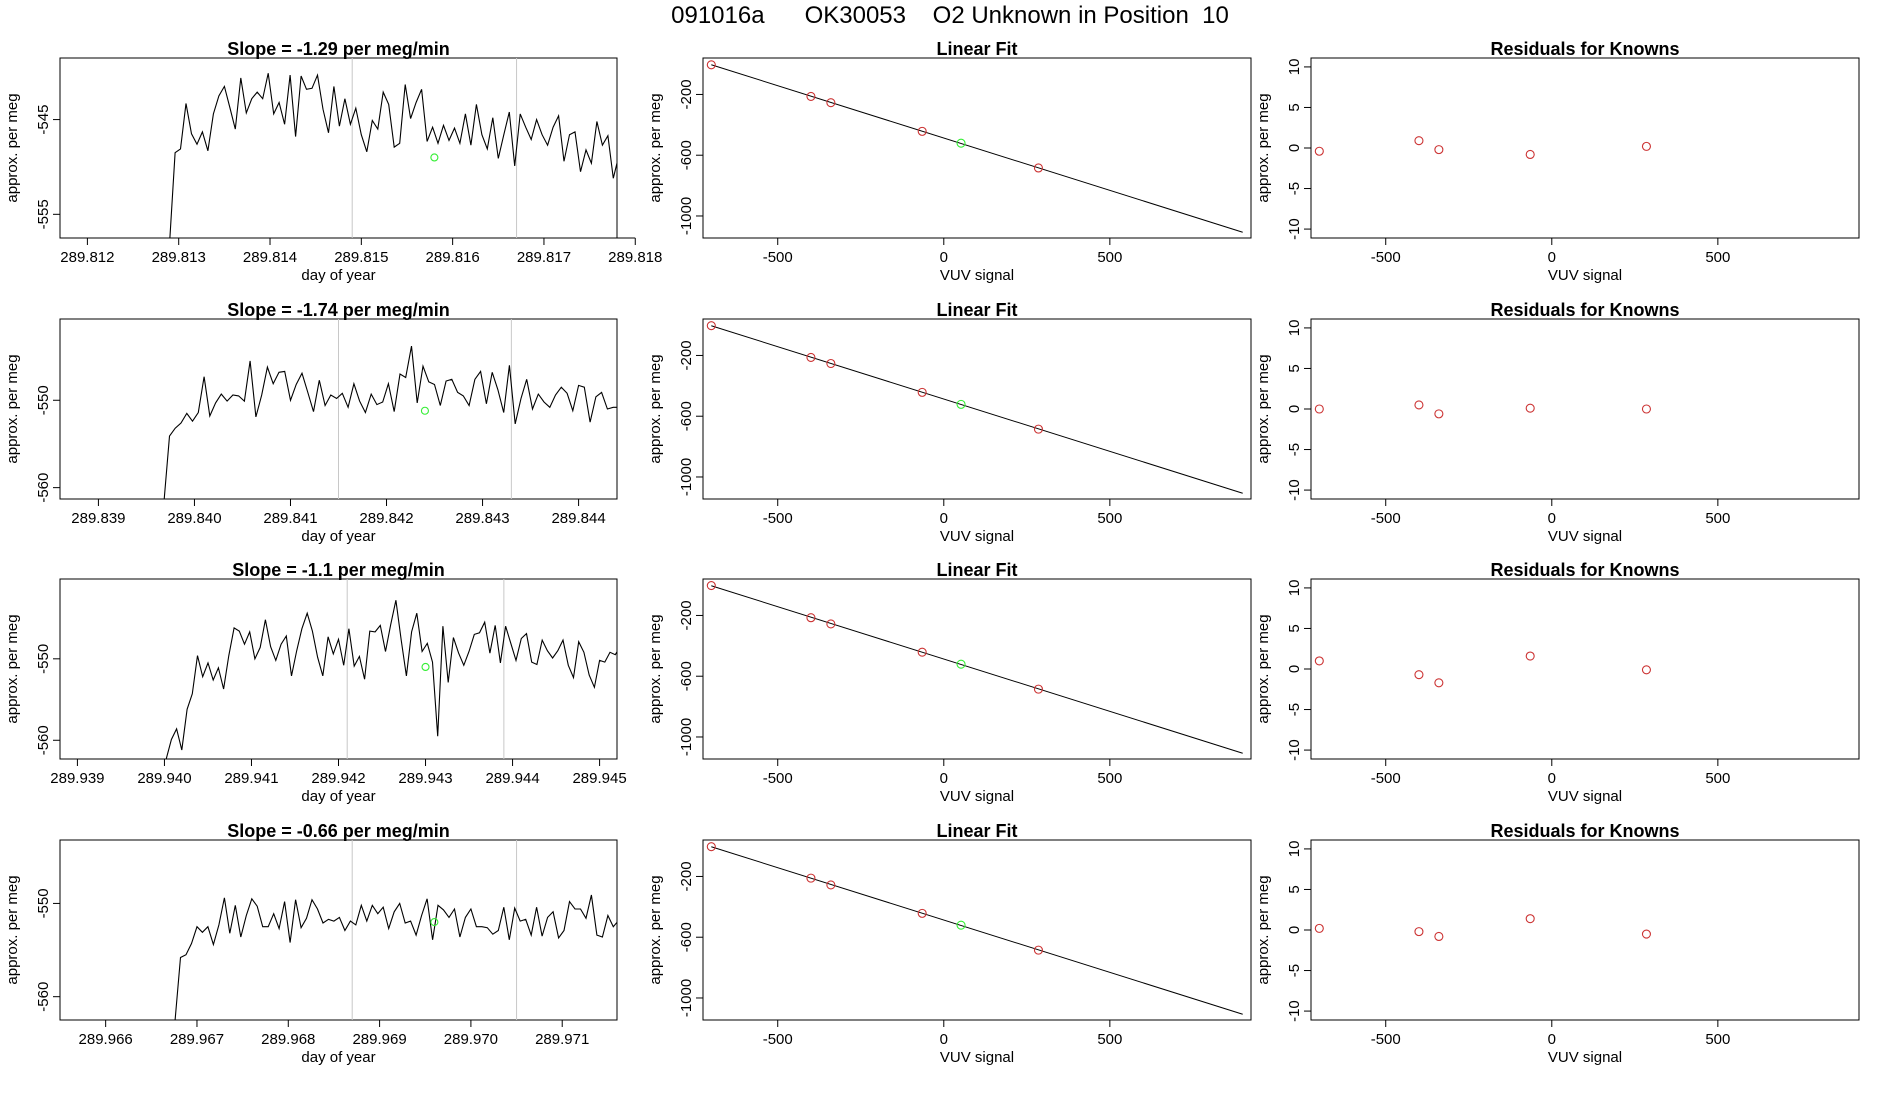 The height and width of the screenshot is (1100, 1900). Describe the element at coordinates (43, 997) in the screenshot. I see `panel-r4-c1-ytick-label: -560` at that location.